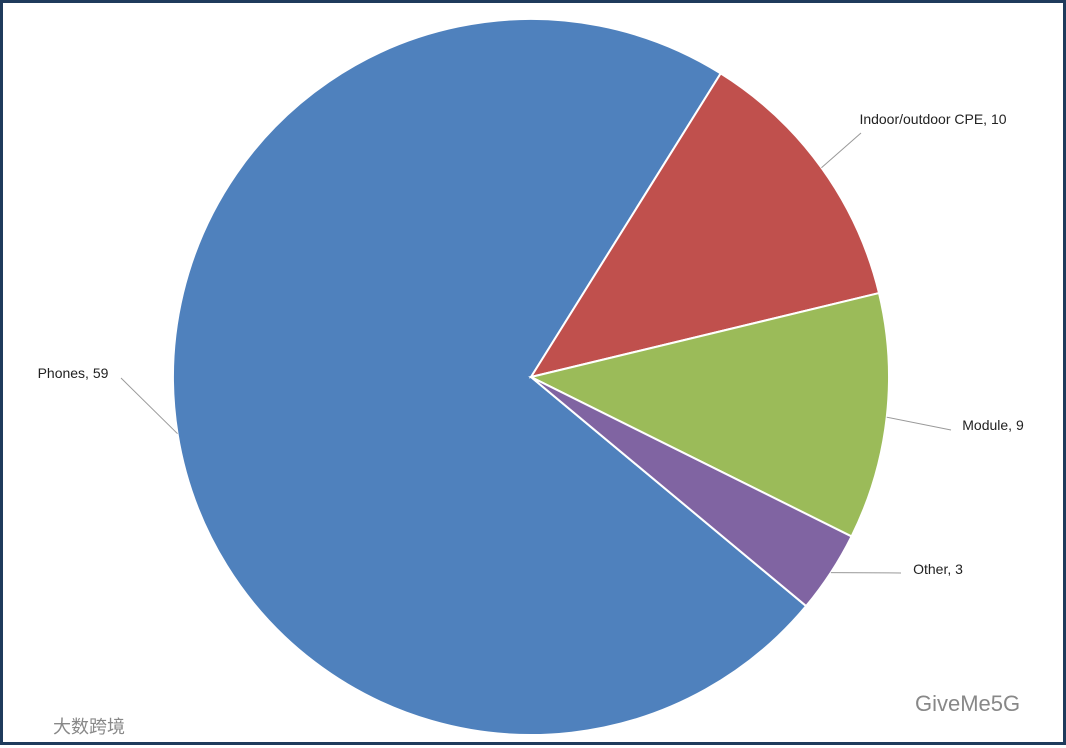 The image size is (1066, 748). I want to click on data-label: Indoor/outdoor CPE, 10, so click(933, 119).